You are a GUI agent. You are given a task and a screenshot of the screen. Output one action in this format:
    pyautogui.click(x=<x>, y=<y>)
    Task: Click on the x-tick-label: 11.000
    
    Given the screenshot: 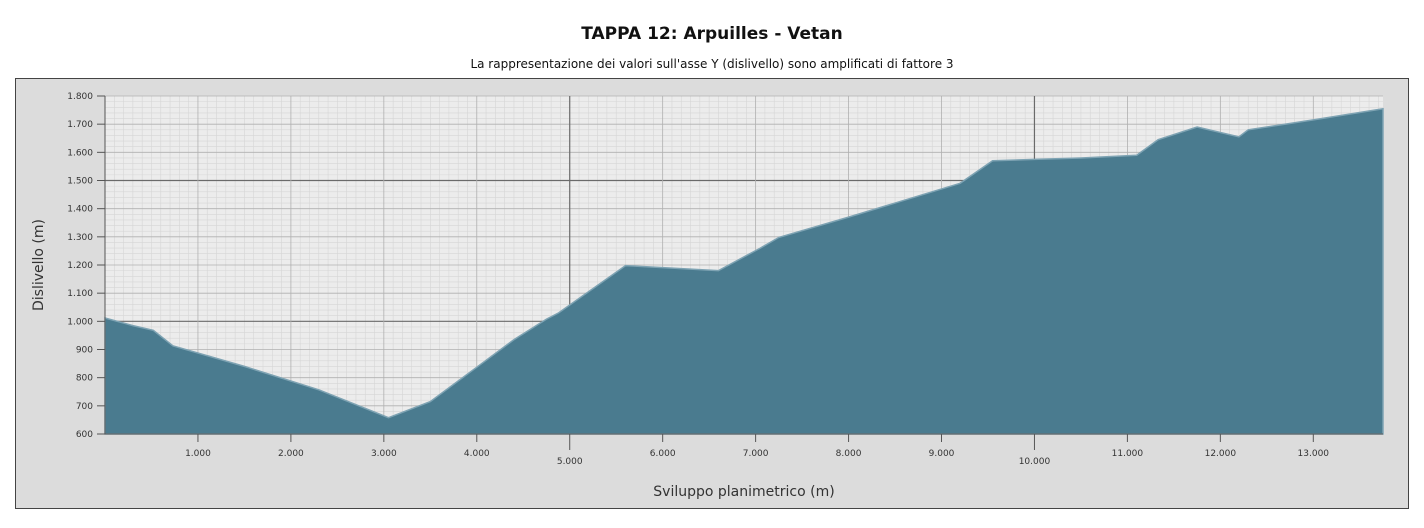 What is the action you would take?
    pyautogui.click(x=1128, y=454)
    